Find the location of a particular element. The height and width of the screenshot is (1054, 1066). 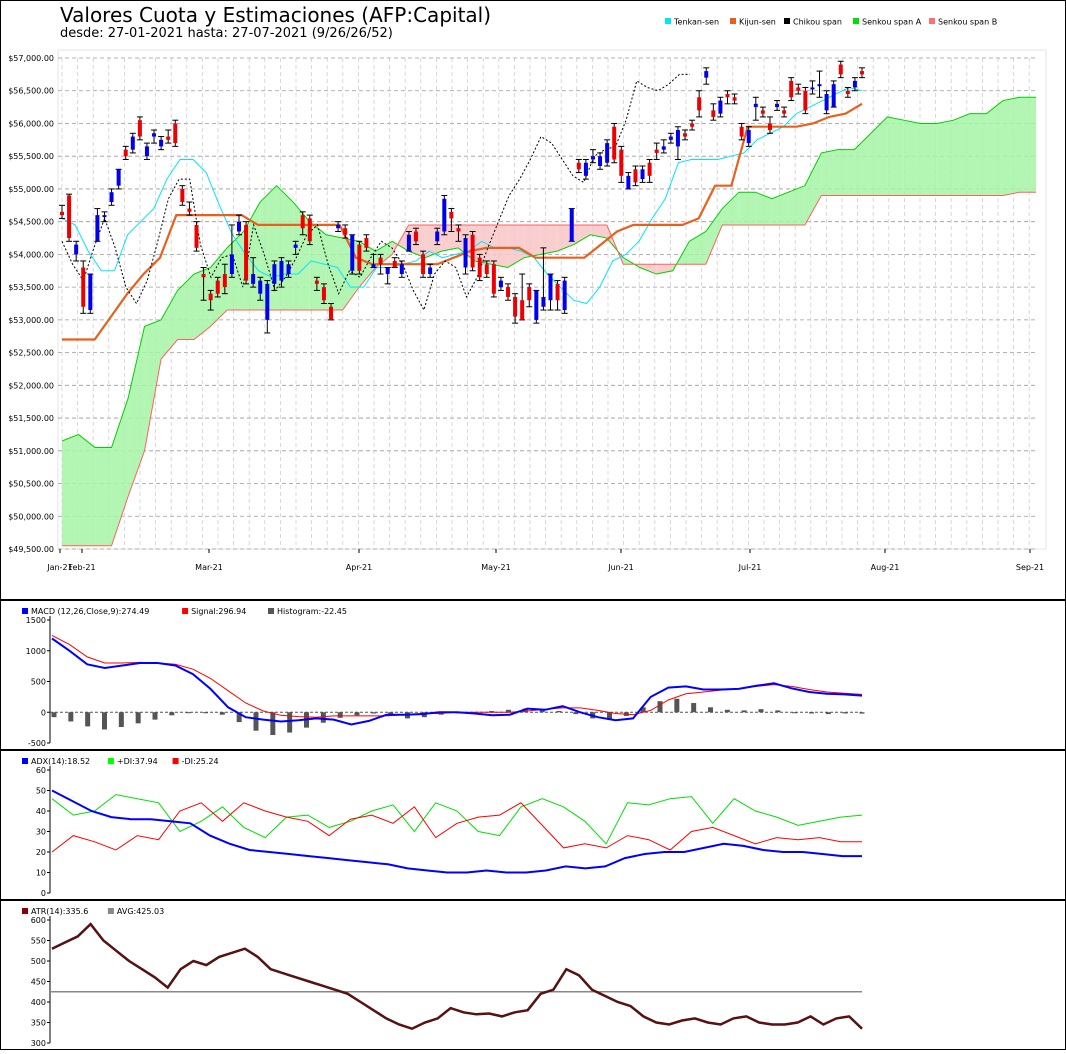

y-tick-label: $50,500.00 is located at coordinates (31, 484).